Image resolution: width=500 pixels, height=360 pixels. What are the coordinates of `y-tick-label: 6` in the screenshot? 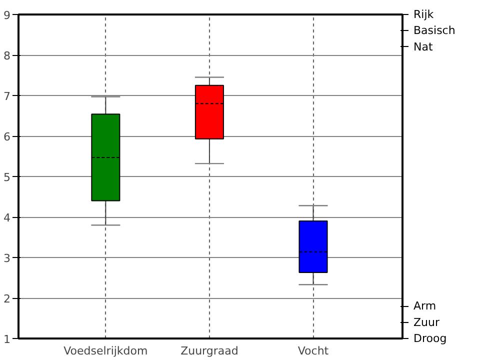 It's located at (7, 137).